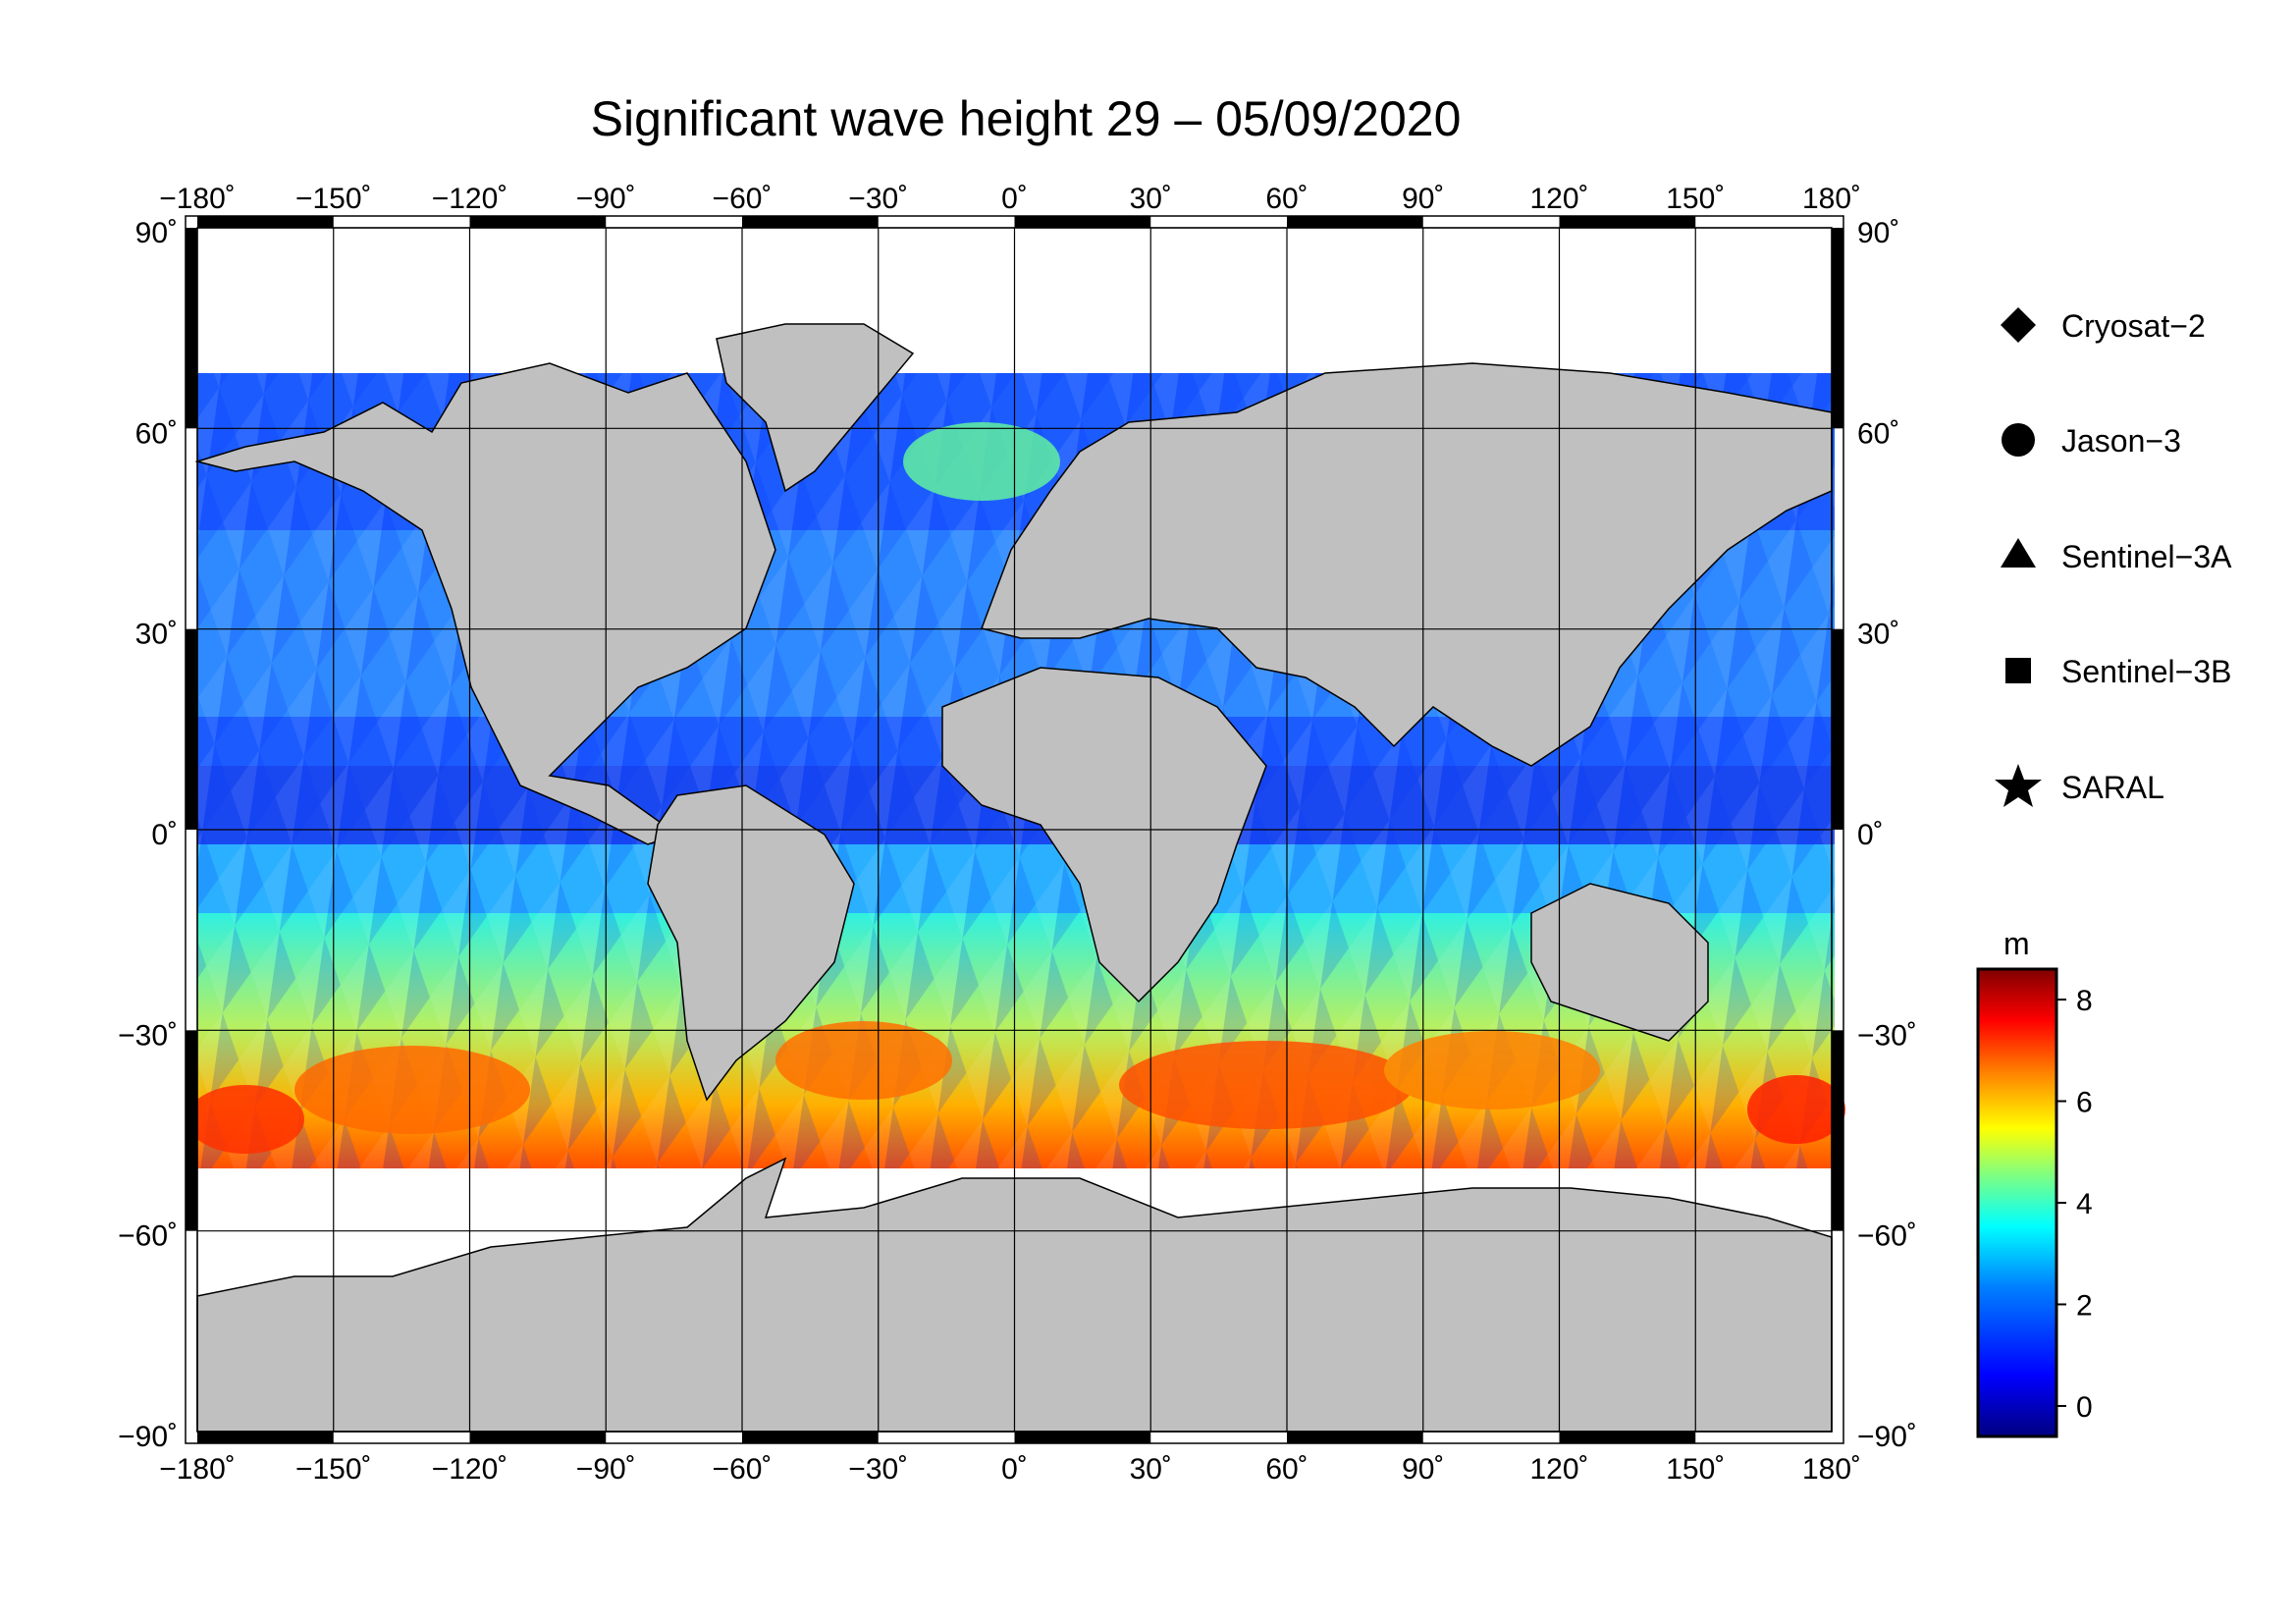  I want to click on legend-item-saral: SARAL, so click(2079, 785).